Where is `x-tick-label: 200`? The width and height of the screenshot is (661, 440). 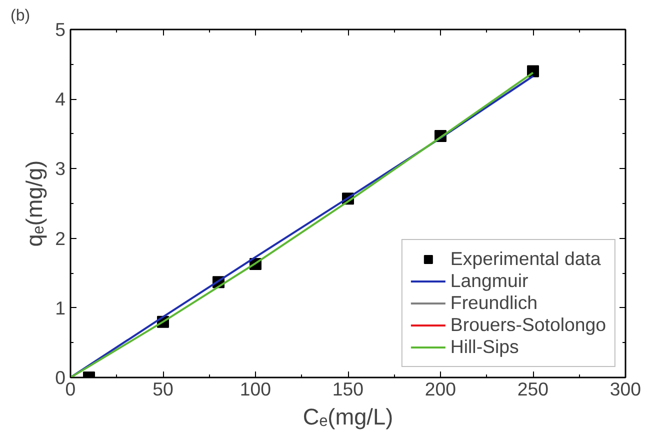 x-tick-label: 200 is located at coordinates (440, 389).